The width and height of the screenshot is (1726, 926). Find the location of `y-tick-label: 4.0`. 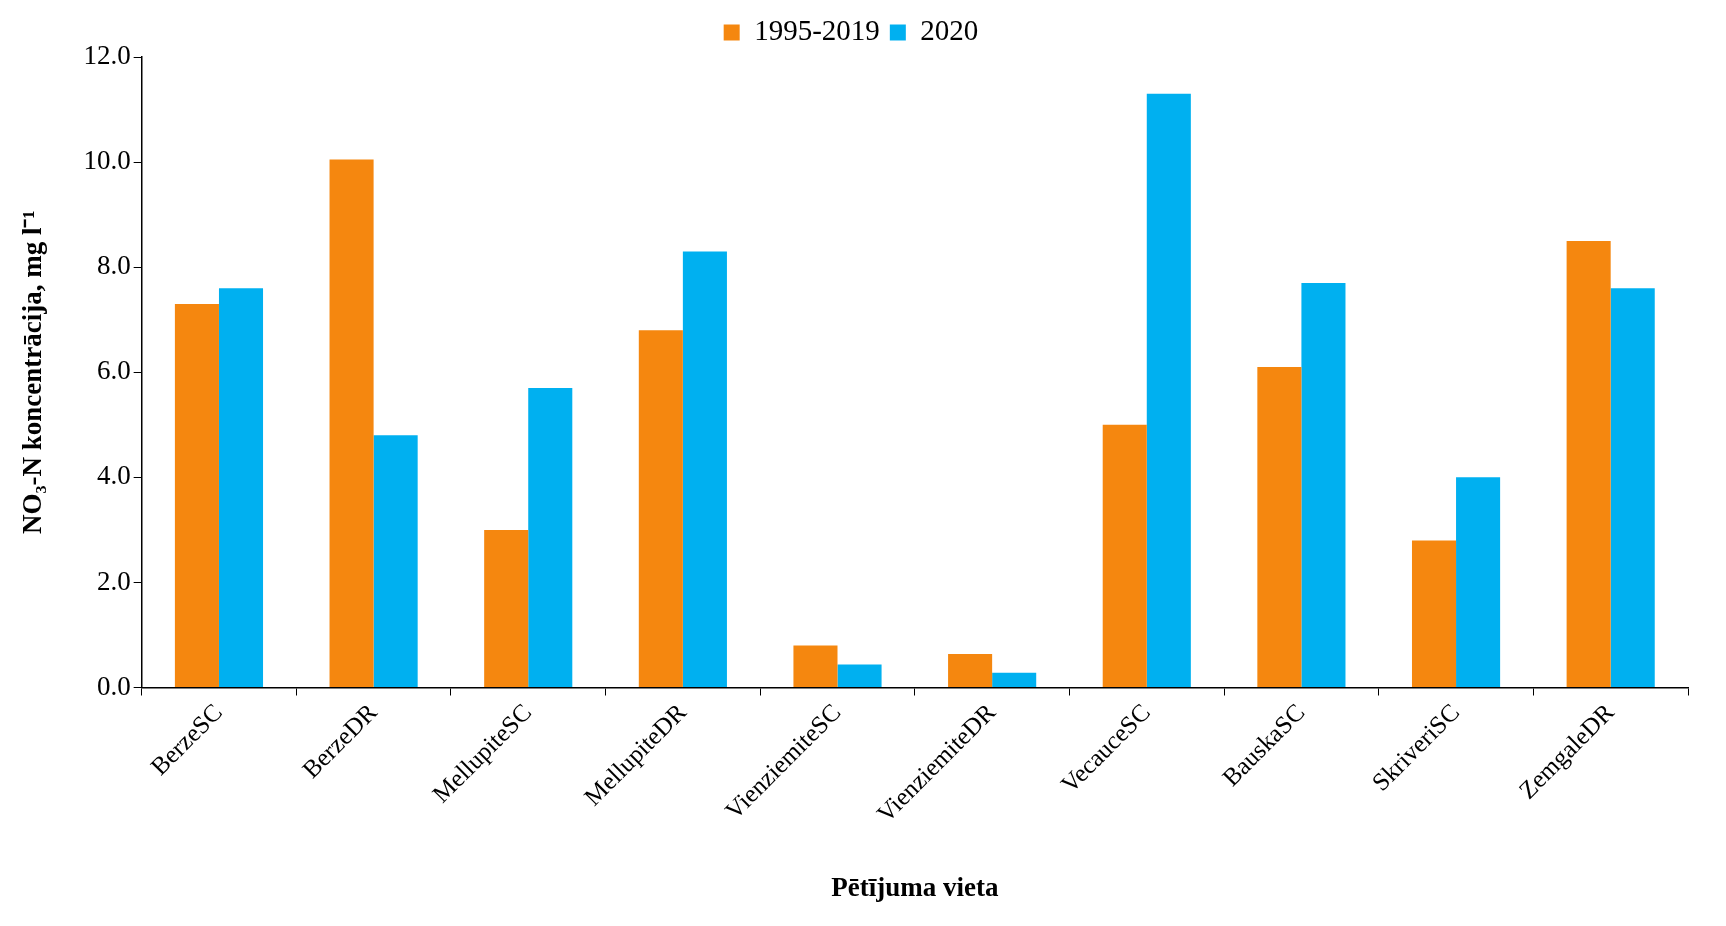

y-tick-label: 4.0 is located at coordinates (113, 475).